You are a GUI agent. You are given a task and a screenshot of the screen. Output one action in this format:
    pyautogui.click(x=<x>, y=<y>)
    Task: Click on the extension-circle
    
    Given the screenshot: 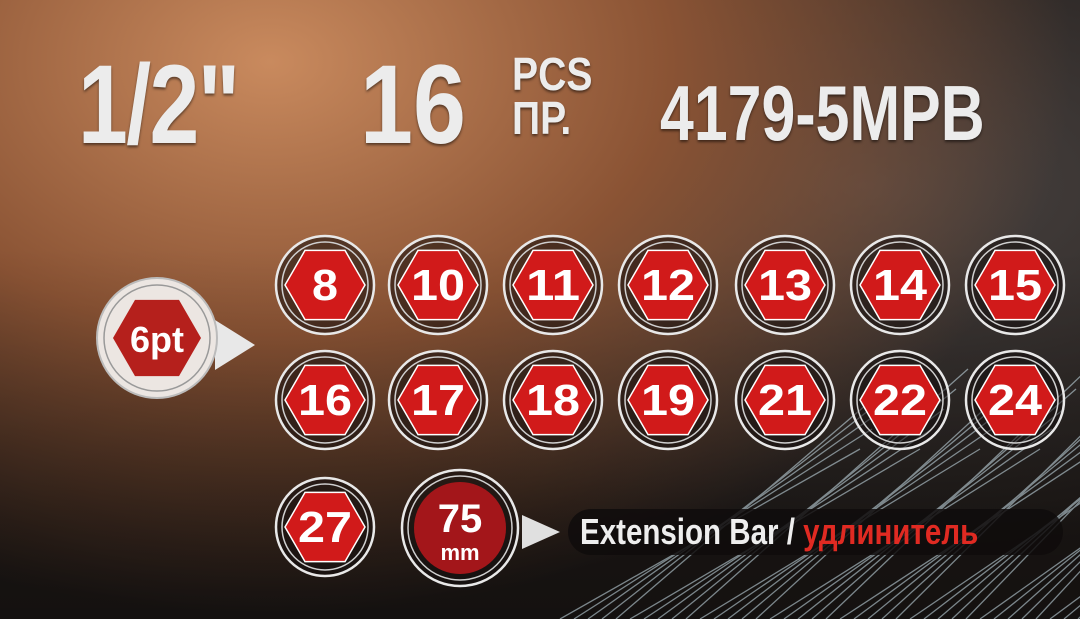 What is the action you would take?
    pyautogui.click(x=460, y=528)
    